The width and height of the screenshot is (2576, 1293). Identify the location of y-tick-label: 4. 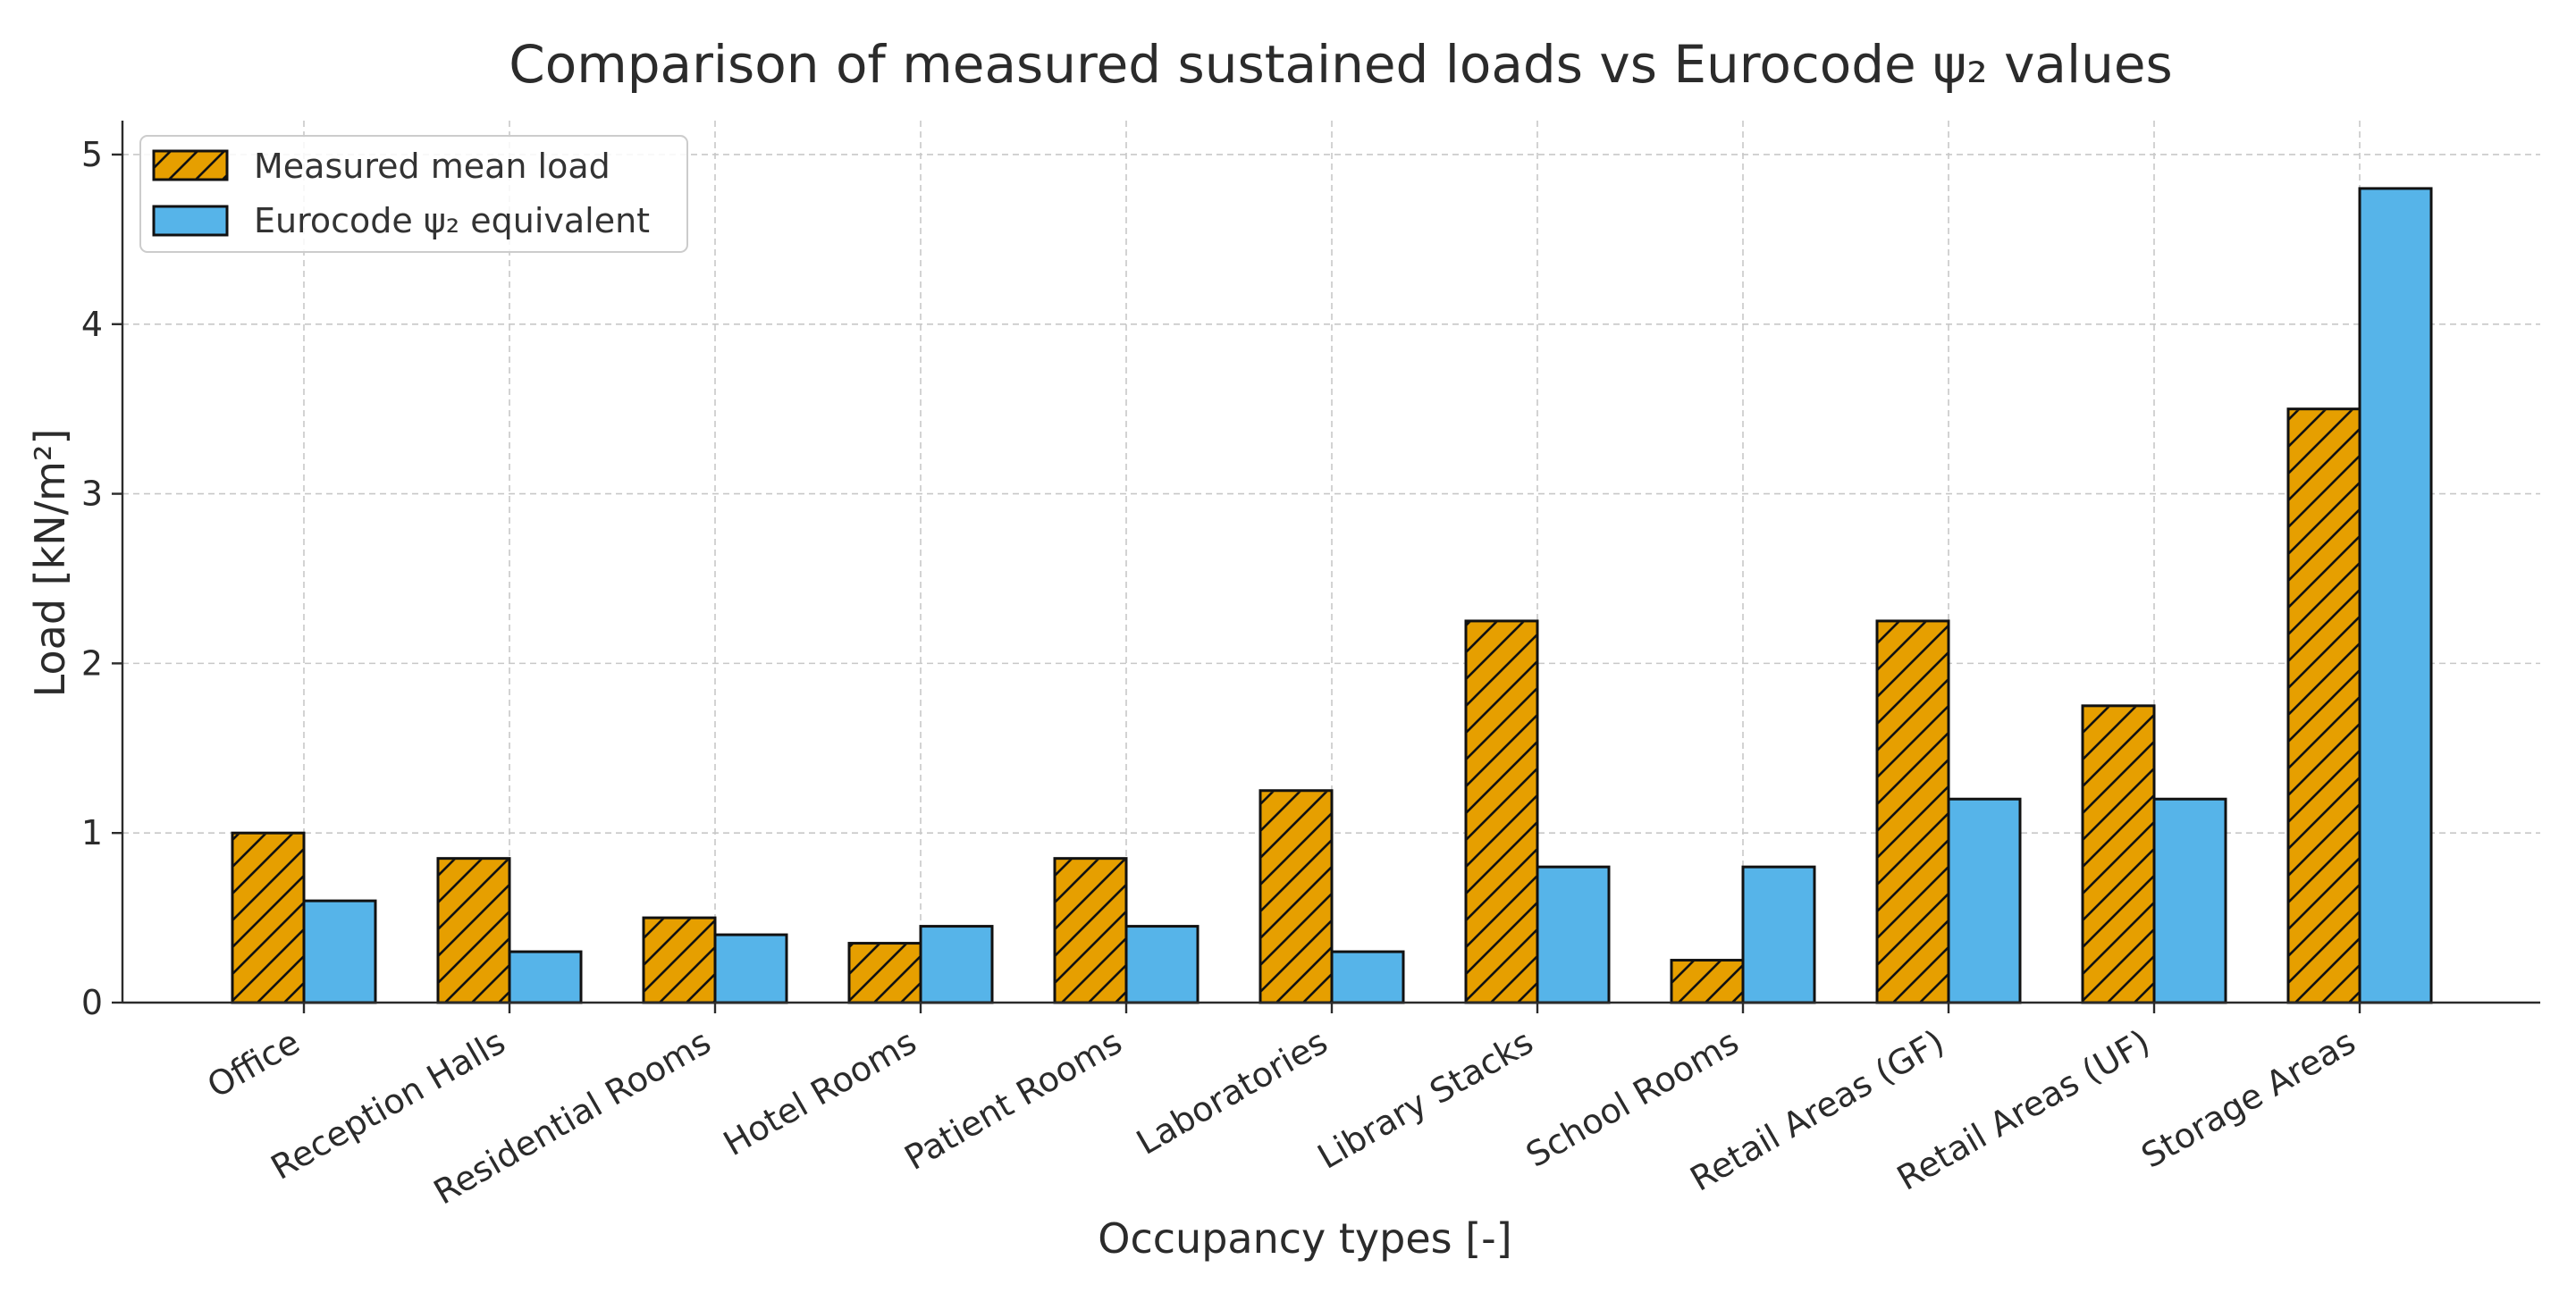
(92, 324).